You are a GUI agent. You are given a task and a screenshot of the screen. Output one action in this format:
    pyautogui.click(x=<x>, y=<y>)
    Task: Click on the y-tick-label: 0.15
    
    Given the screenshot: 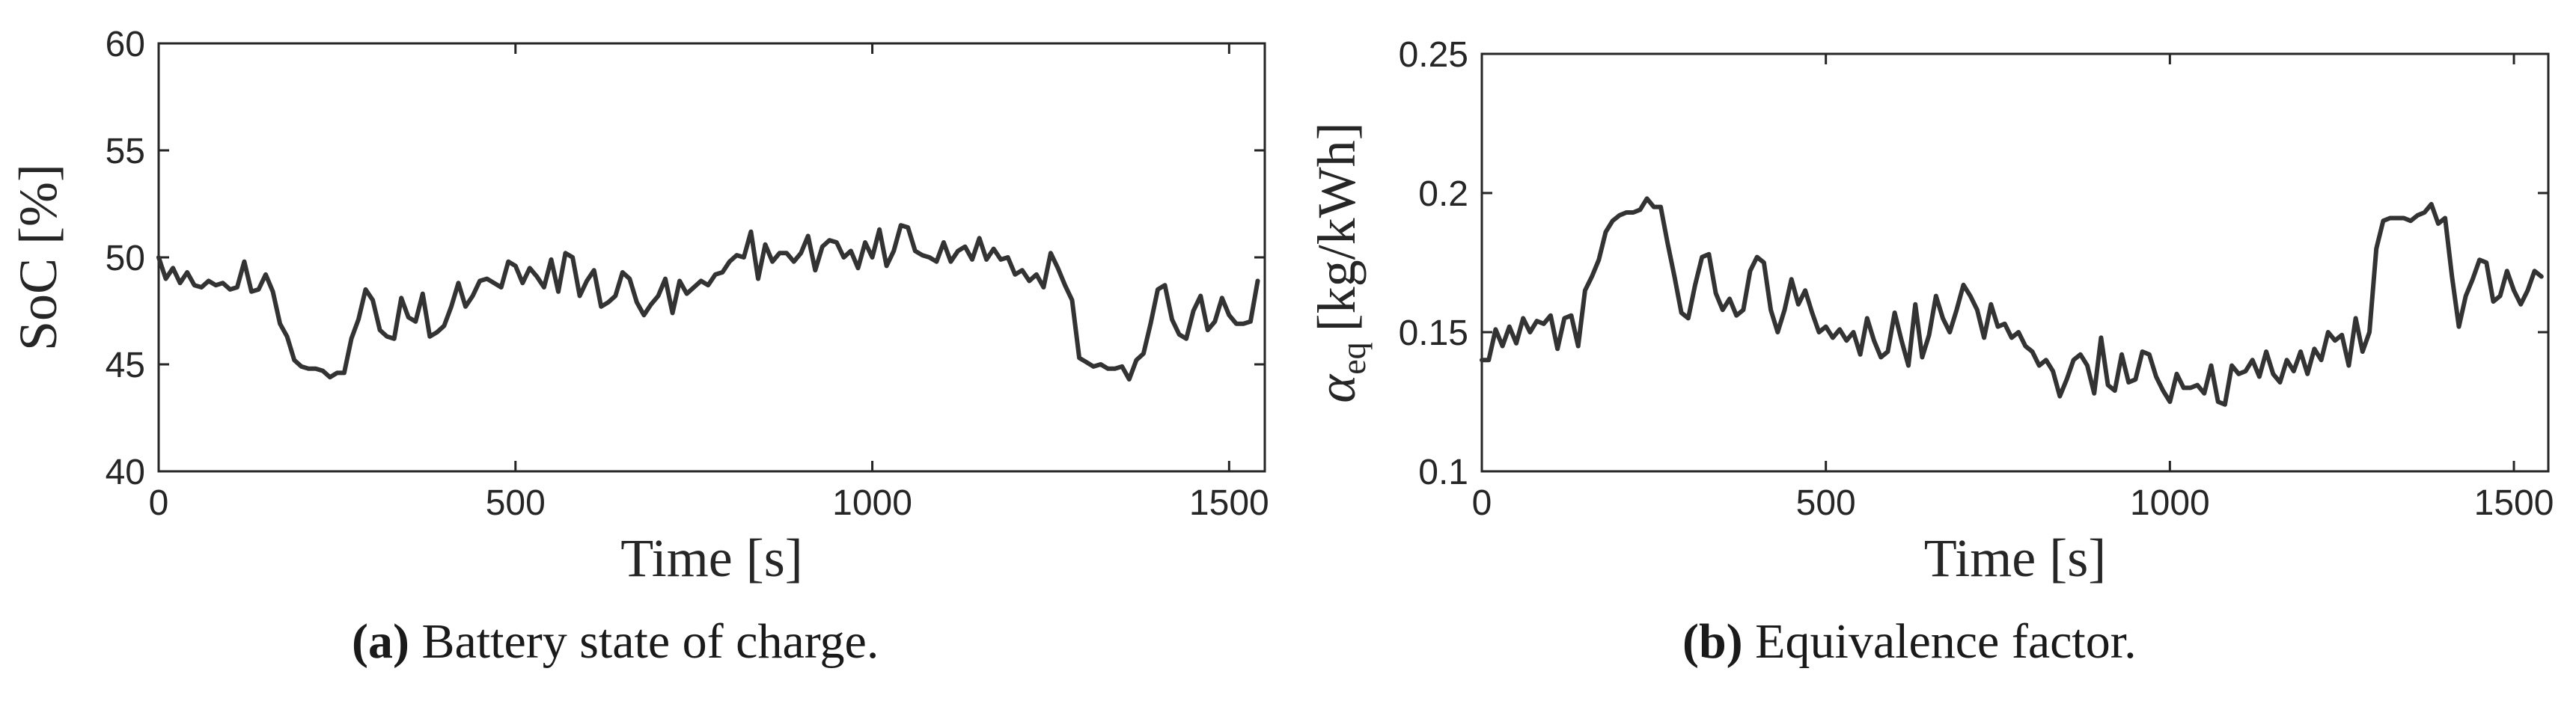 What is the action you would take?
    pyautogui.click(x=1433, y=333)
    